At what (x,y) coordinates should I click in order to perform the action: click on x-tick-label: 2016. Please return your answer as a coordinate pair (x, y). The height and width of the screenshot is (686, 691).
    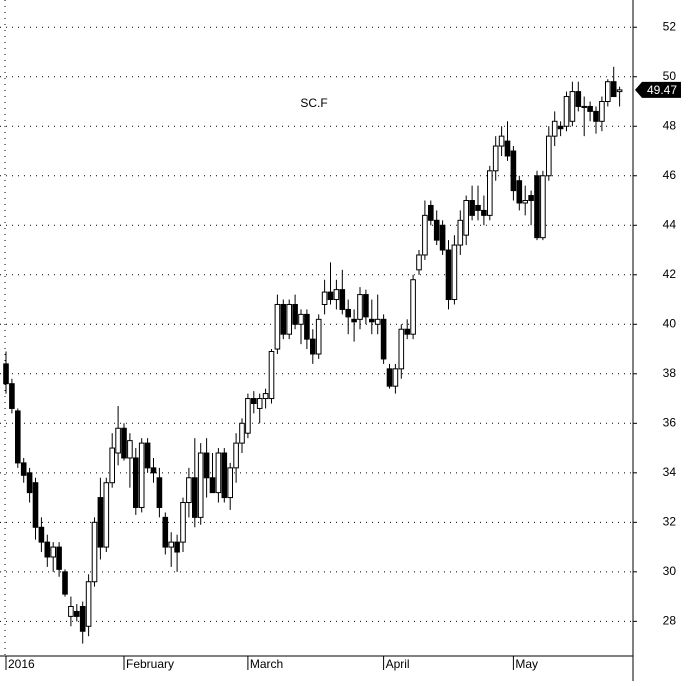
    Looking at the image, I should click on (21, 664).